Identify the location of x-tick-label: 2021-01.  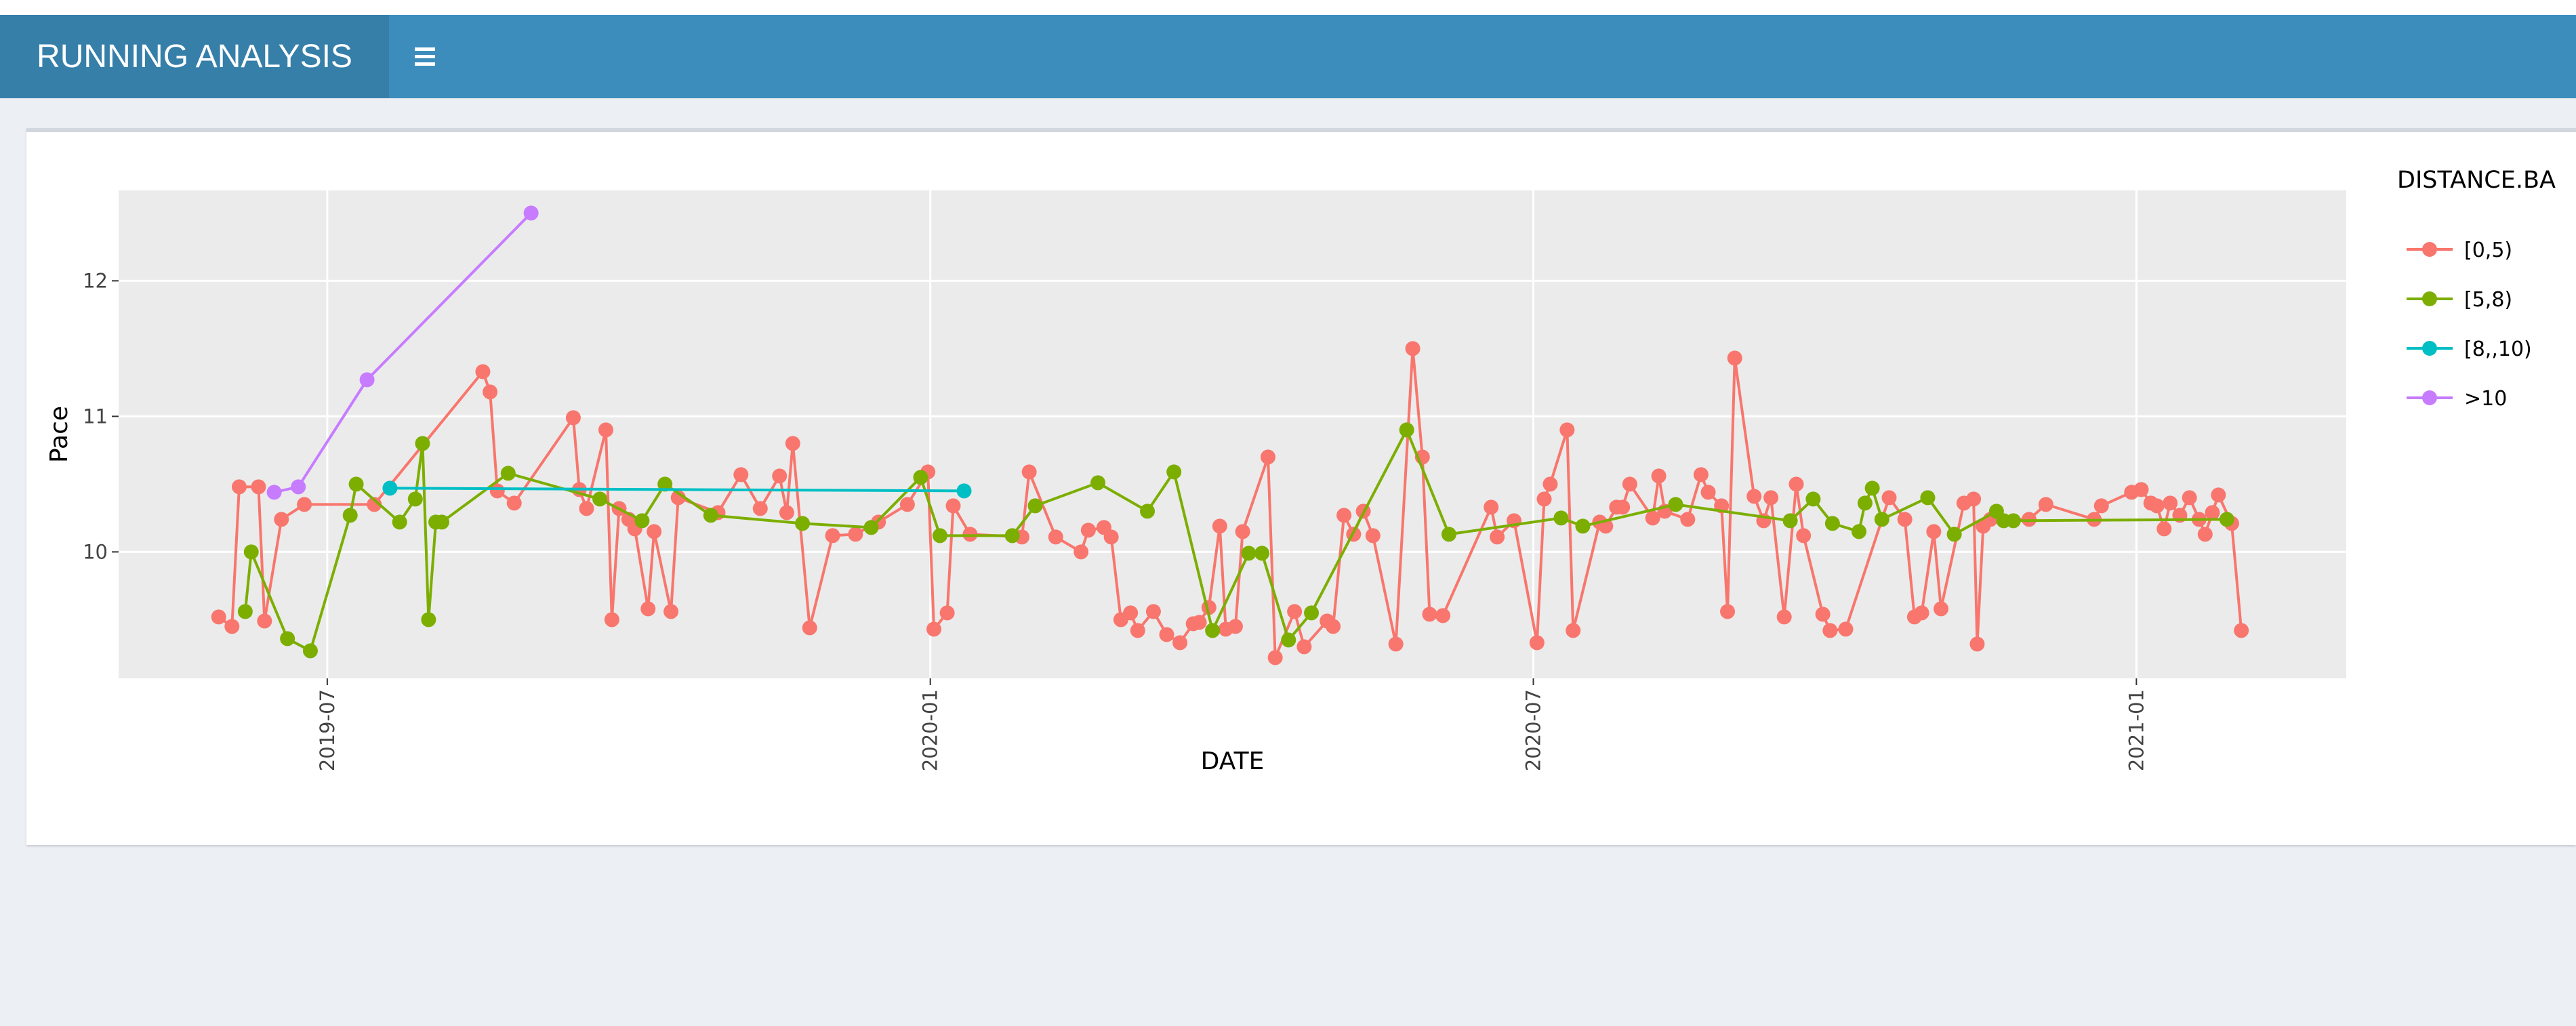
(2137, 730).